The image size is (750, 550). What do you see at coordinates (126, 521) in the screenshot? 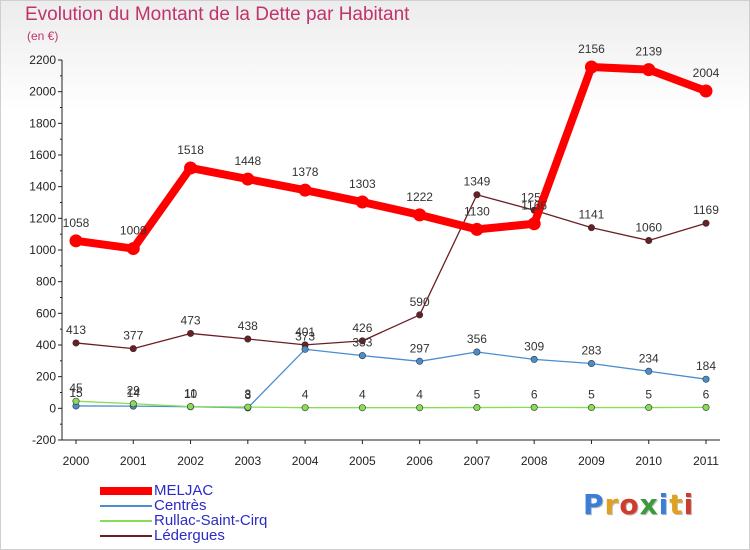
I see `legend-swatch-rullac` at bounding box center [126, 521].